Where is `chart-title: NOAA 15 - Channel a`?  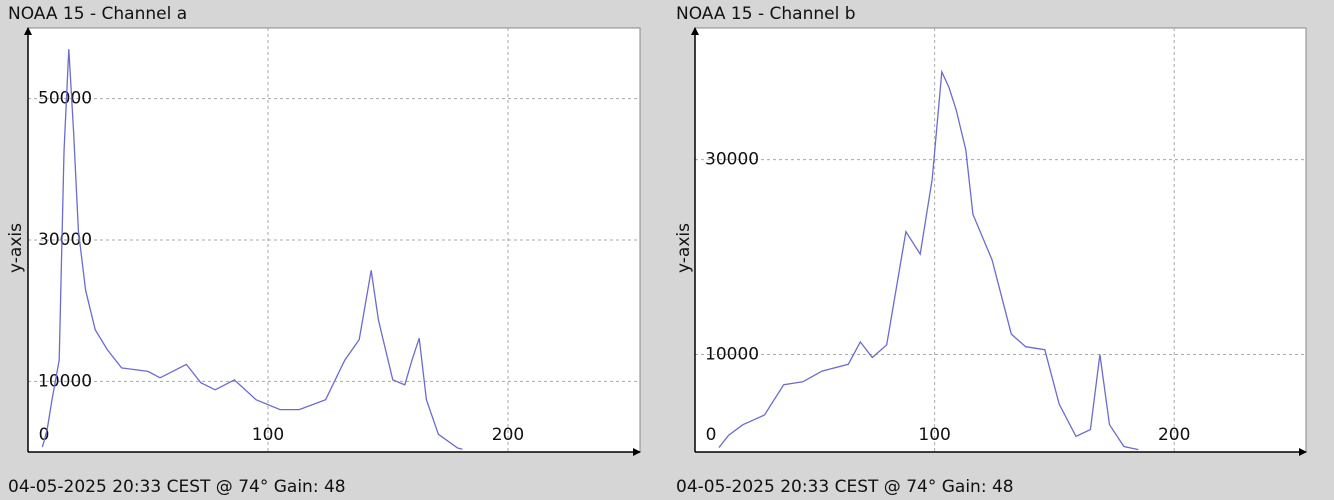 chart-title: NOAA 15 - Channel a is located at coordinates (97, 14).